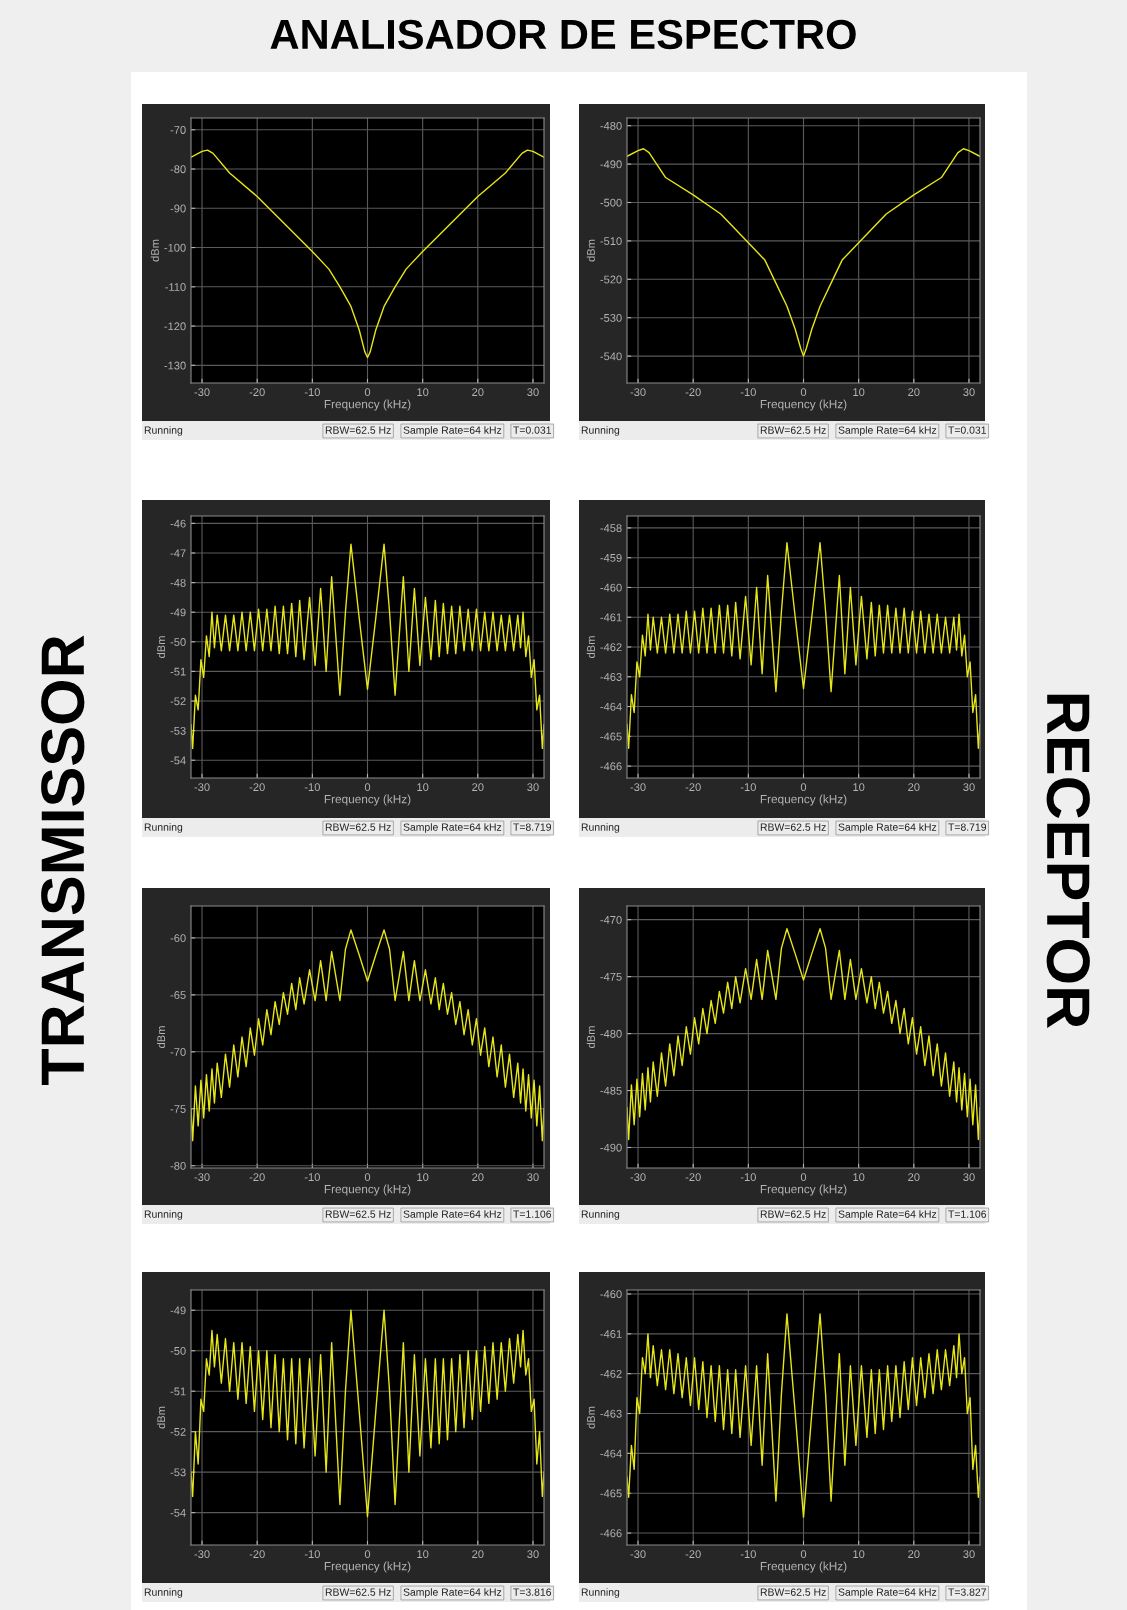 Image resolution: width=1127 pixels, height=1610 pixels. What do you see at coordinates (175, 365) in the screenshot?
I see `y-tick-label: -130` at bounding box center [175, 365].